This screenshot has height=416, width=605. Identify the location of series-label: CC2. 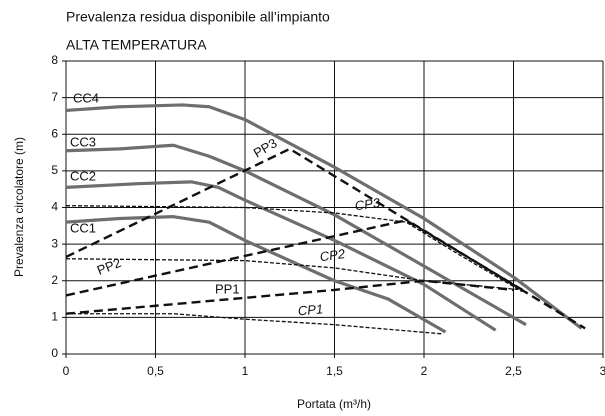
(83, 175).